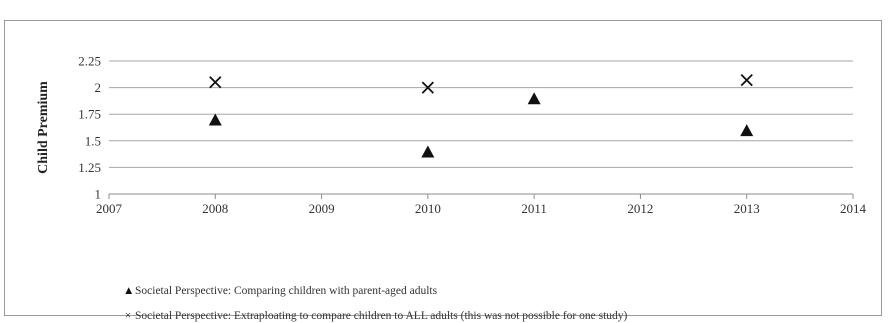 The height and width of the screenshot is (323, 890). I want to click on y-tick-label: 1.25, so click(89, 167).